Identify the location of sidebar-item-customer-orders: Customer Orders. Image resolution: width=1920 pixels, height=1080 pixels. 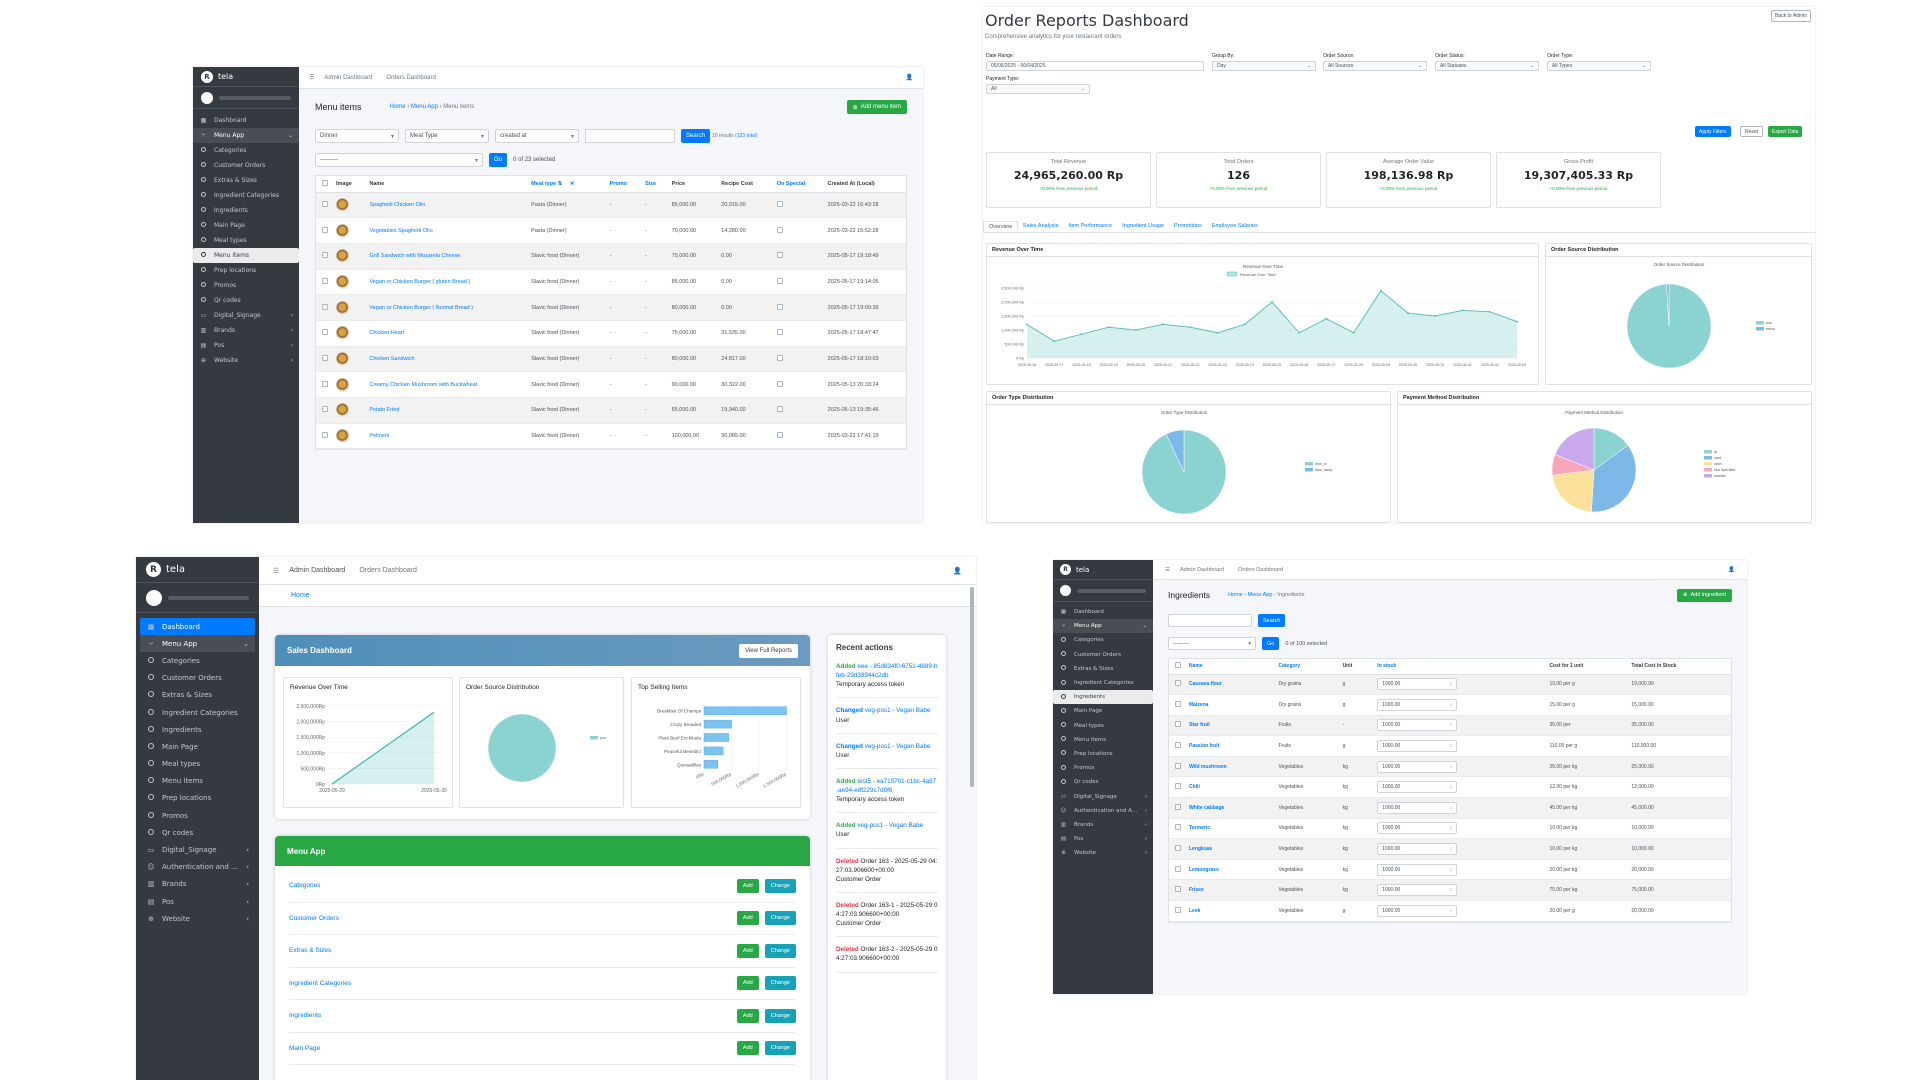
(1103, 655).